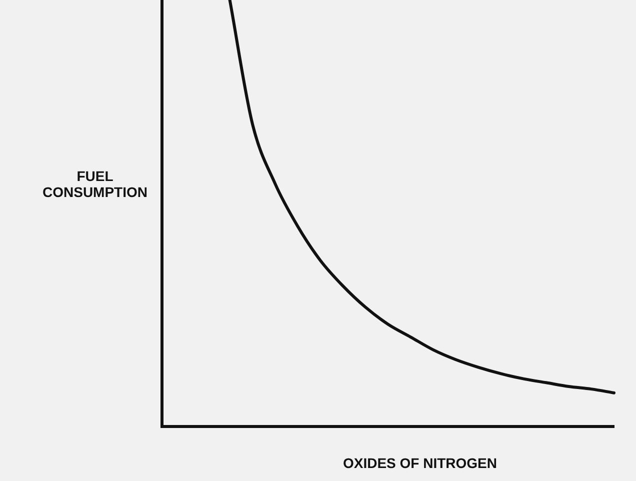 The width and height of the screenshot is (636, 481). I want to click on y-axis-title: FUEL CONSUMPTION, so click(95, 184).